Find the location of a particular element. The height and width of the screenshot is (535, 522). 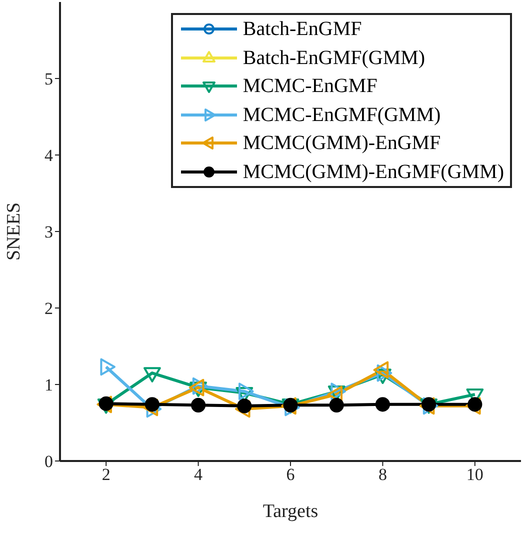

x-axis-title: Targets is located at coordinates (290, 511).